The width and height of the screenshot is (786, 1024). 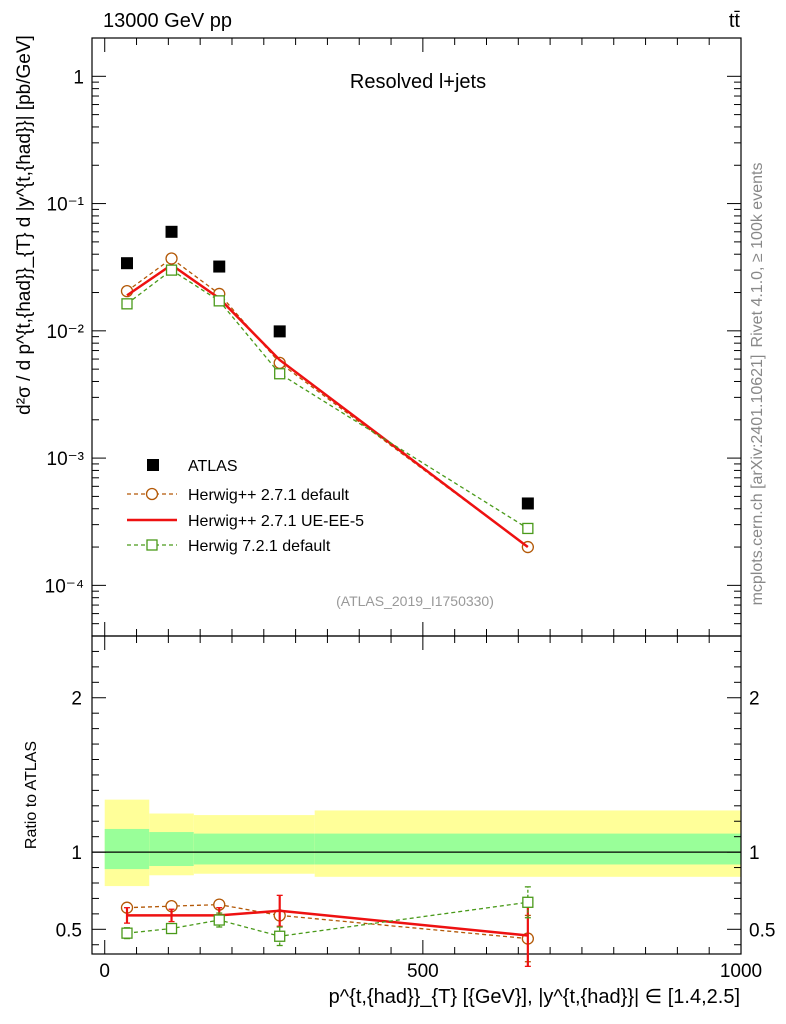 I want to click on ratio-y-tick-label-right: 2, so click(x=754, y=699).